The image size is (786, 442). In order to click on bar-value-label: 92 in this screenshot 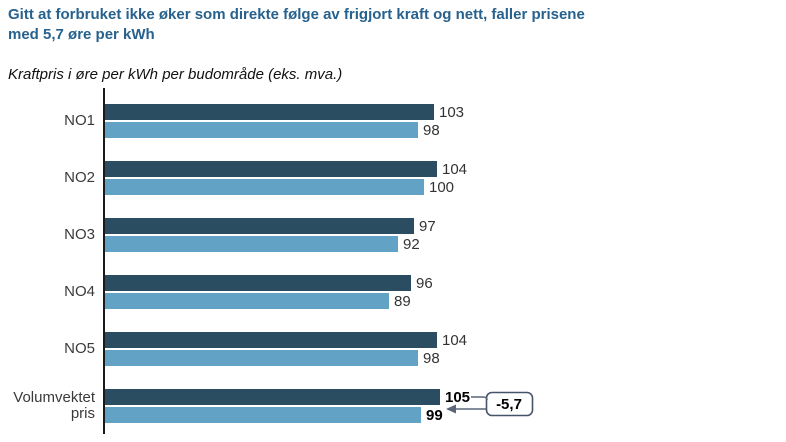, I will do `click(411, 244)`.